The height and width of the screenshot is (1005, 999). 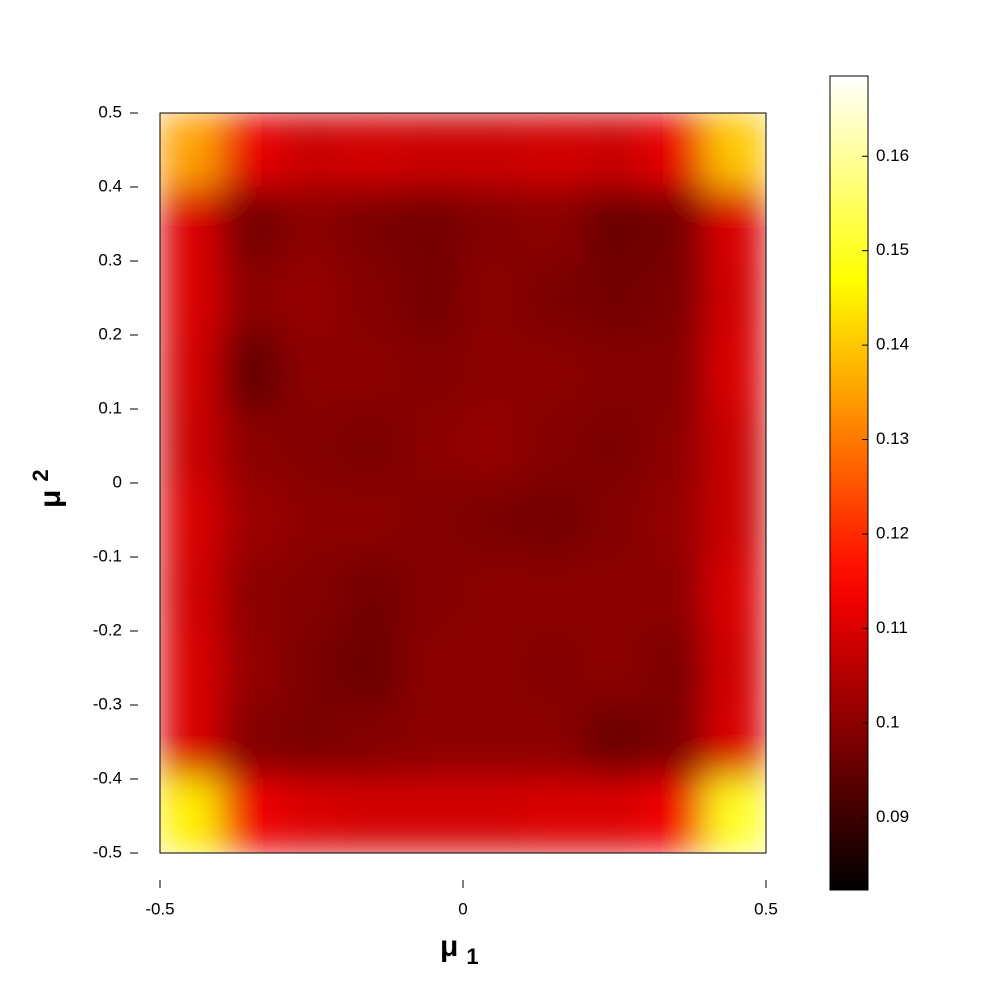 I want to click on y-label-subscript: 2, so click(x=40, y=475).